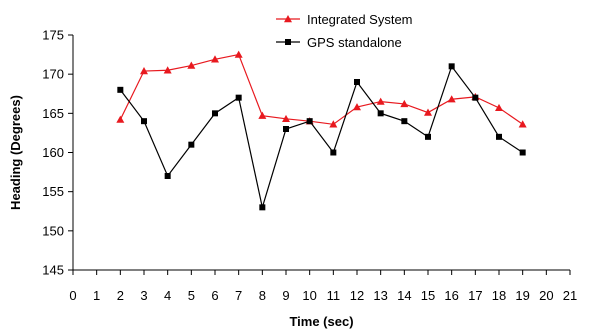  I want to click on x-tick-label: 0, so click(72, 295).